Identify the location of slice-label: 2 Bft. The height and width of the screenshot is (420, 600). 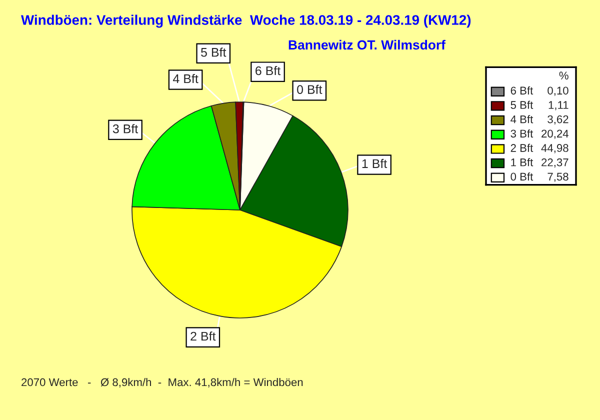
(203, 336).